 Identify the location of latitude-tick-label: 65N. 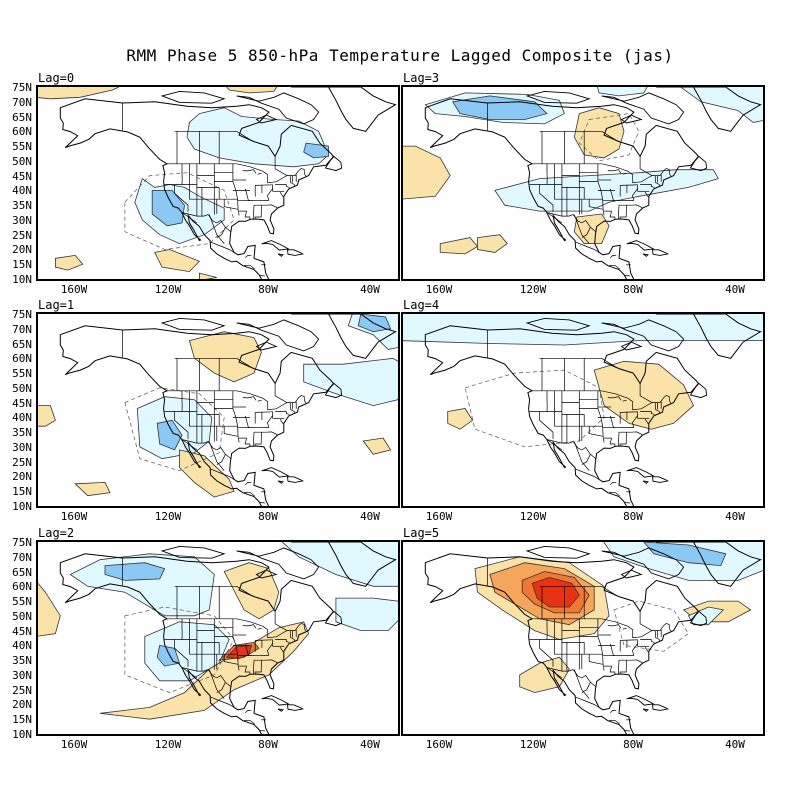
(22, 117).